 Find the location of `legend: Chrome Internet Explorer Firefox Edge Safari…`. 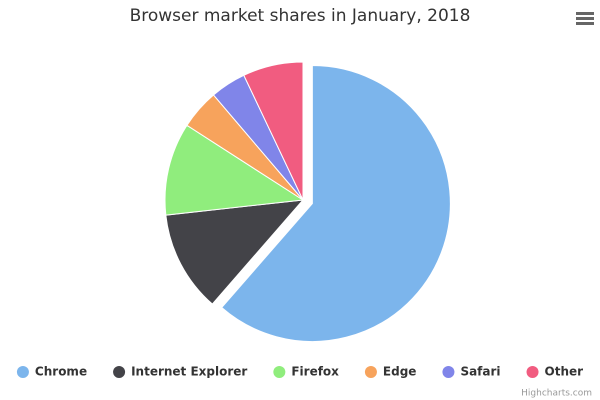

legend: Chrome Internet Explorer Firefox Edge Safari… is located at coordinates (300, 372).